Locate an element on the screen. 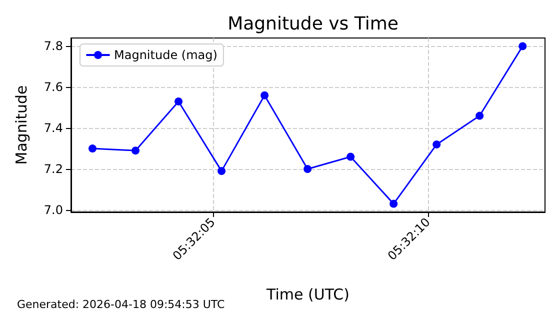 The width and height of the screenshot is (560, 314). y-tick-label: 7.0 is located at coordinates (53, 209).